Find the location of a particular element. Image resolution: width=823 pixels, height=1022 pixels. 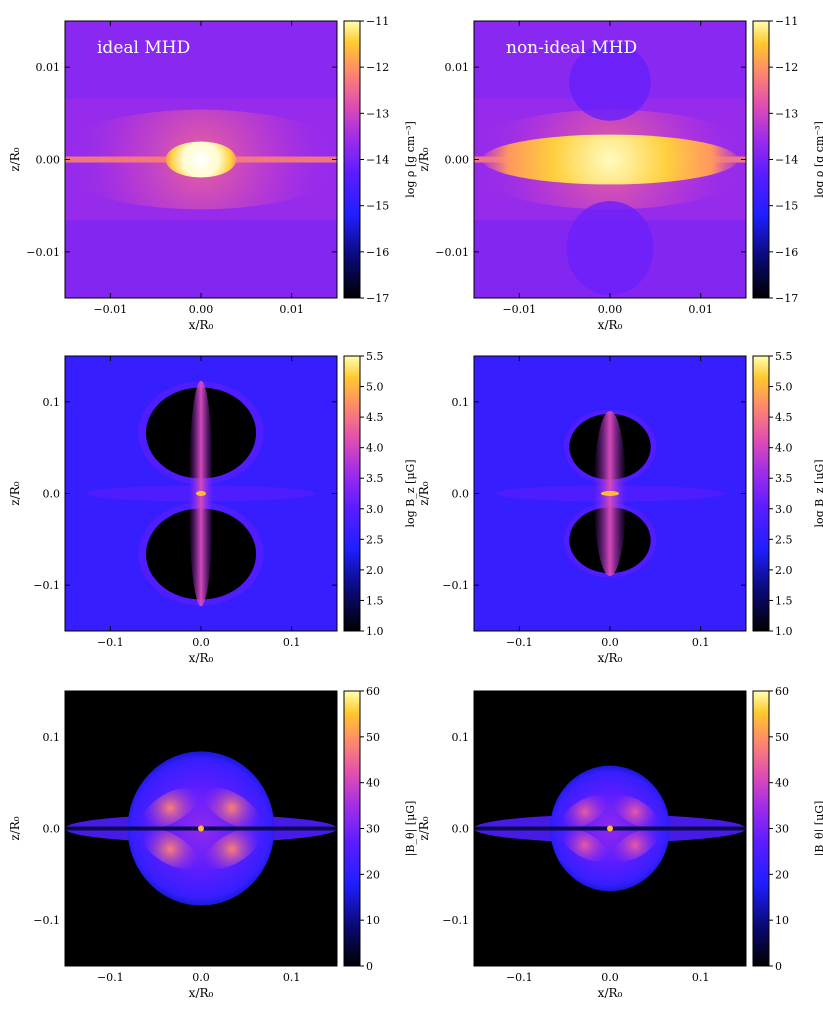

colorbar-tick-label: −15 is located at coordinates (786, 206).